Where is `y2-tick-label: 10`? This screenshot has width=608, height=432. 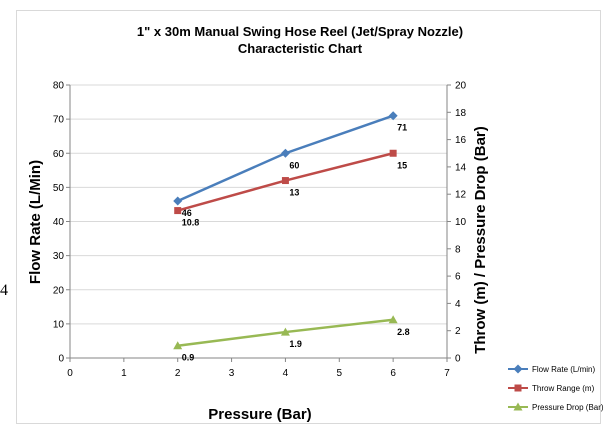
y2-tick-label: 10 is located at coordinates (461, 222).